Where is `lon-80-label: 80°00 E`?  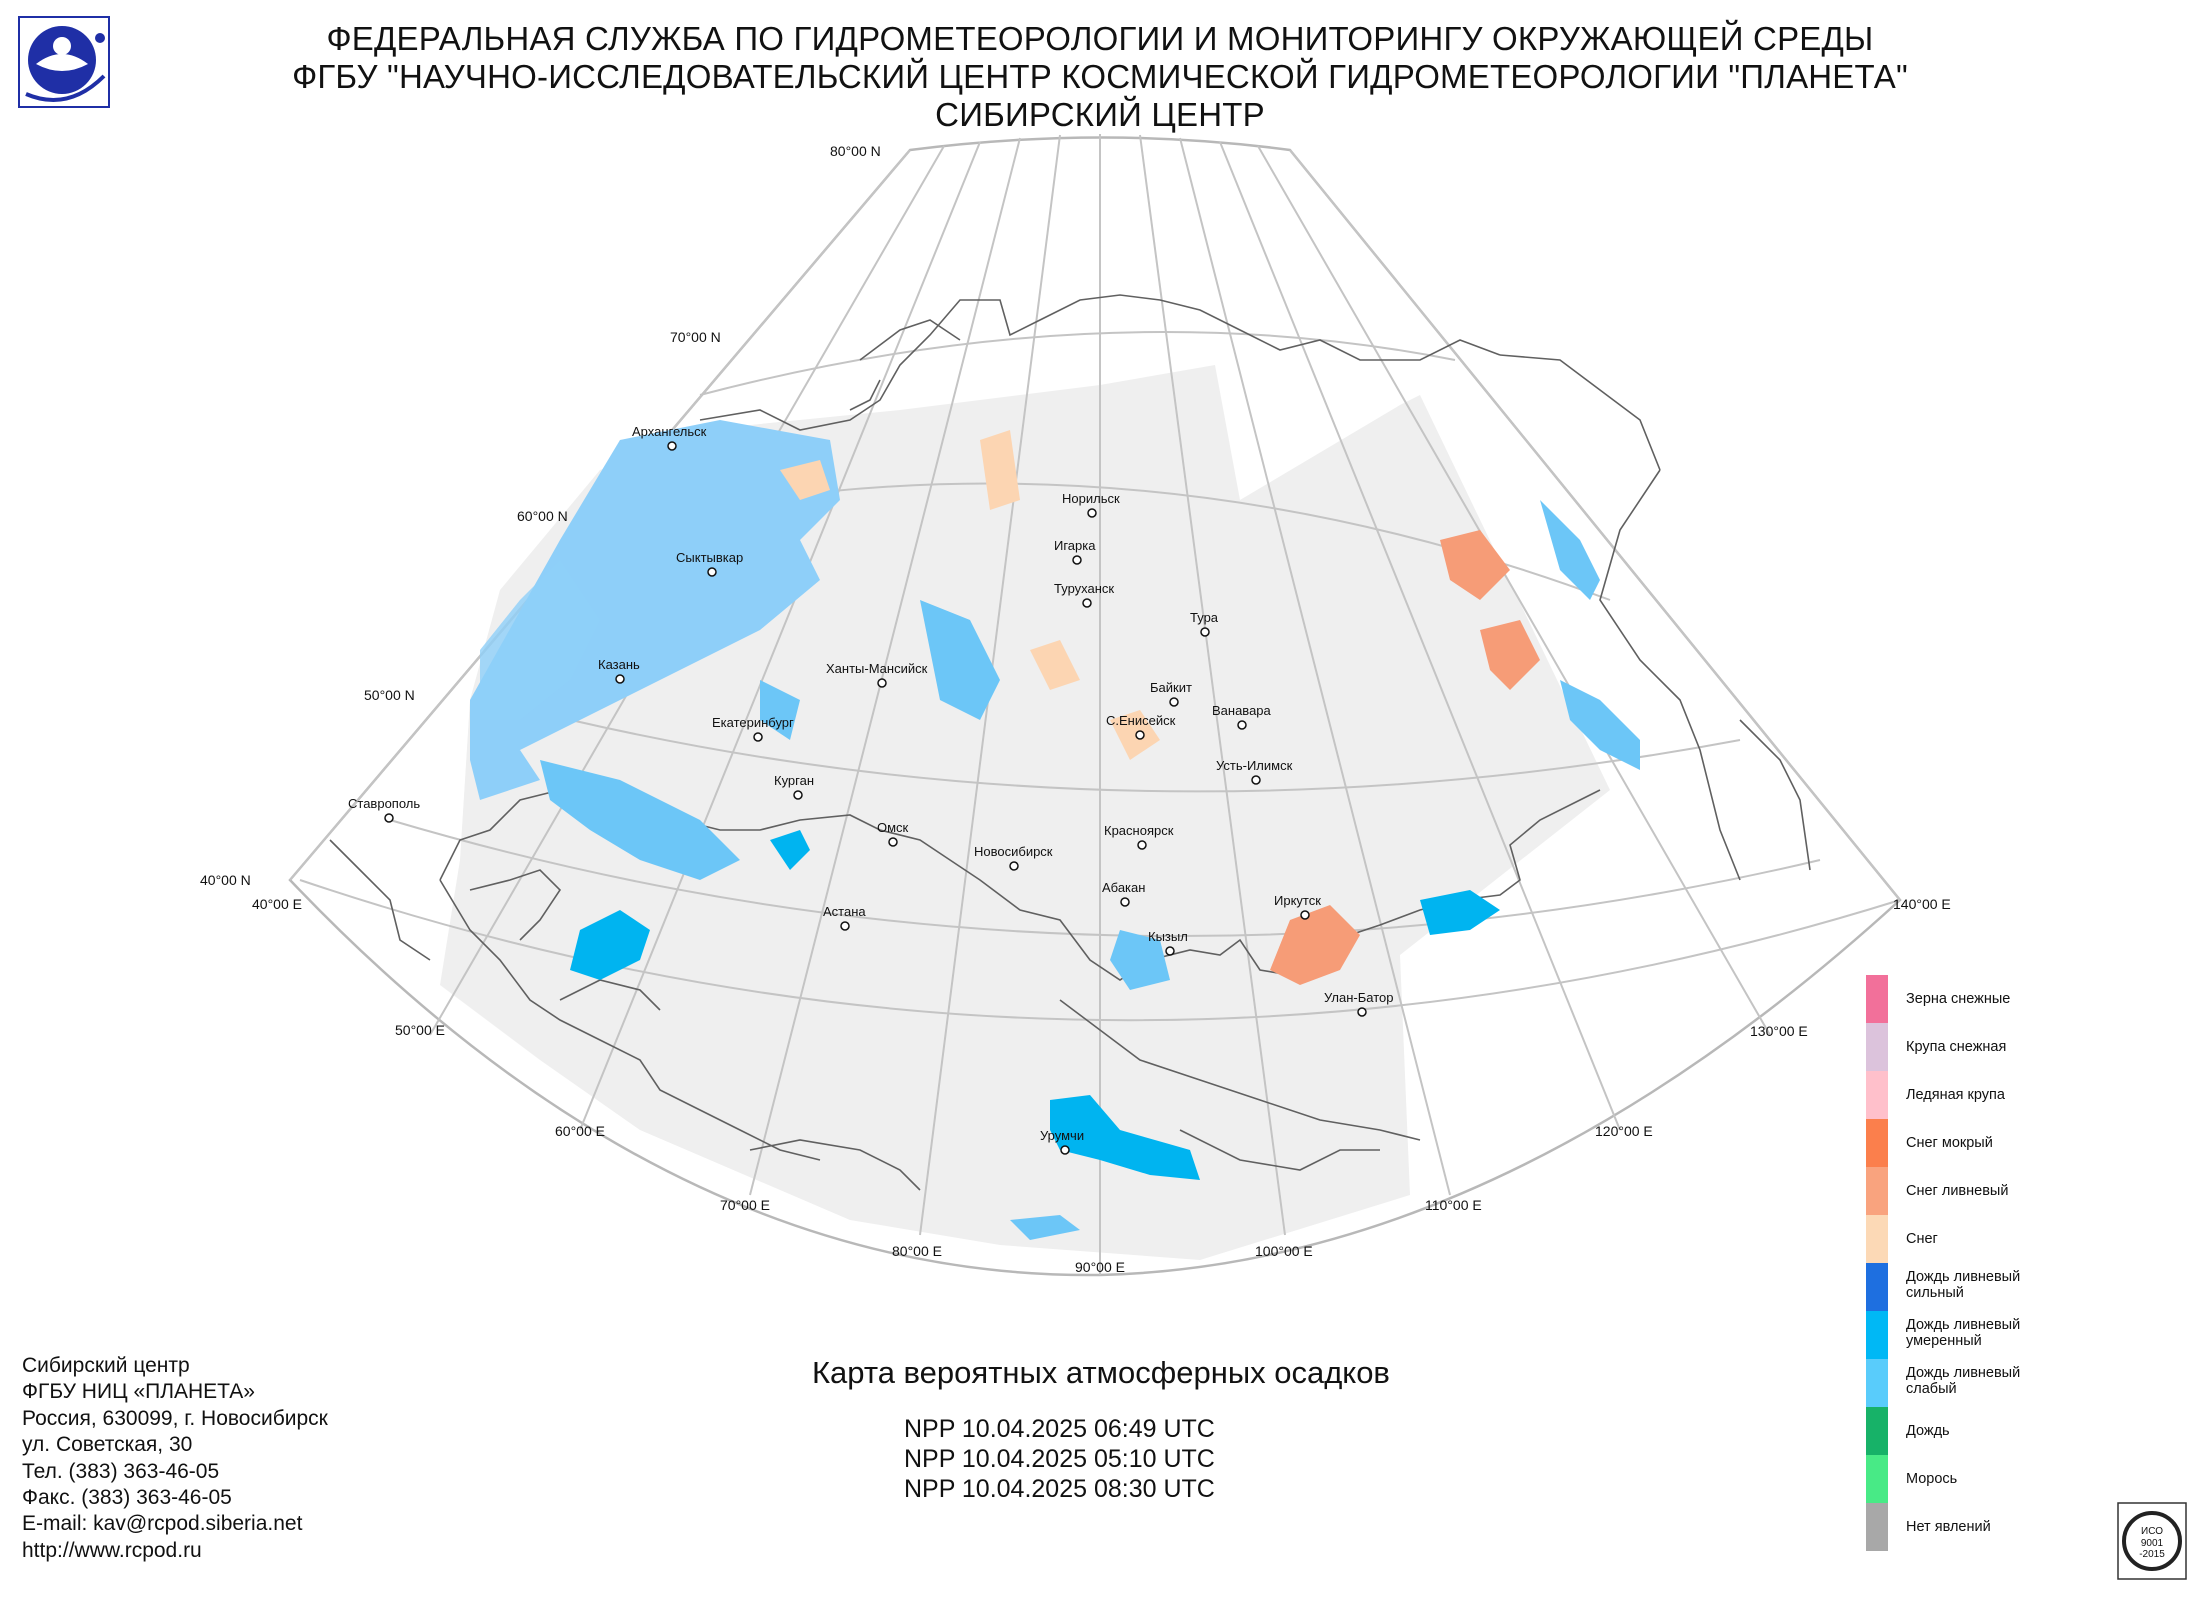
lon-80-label: 80°00 E is located at coordinates (917, 1251).